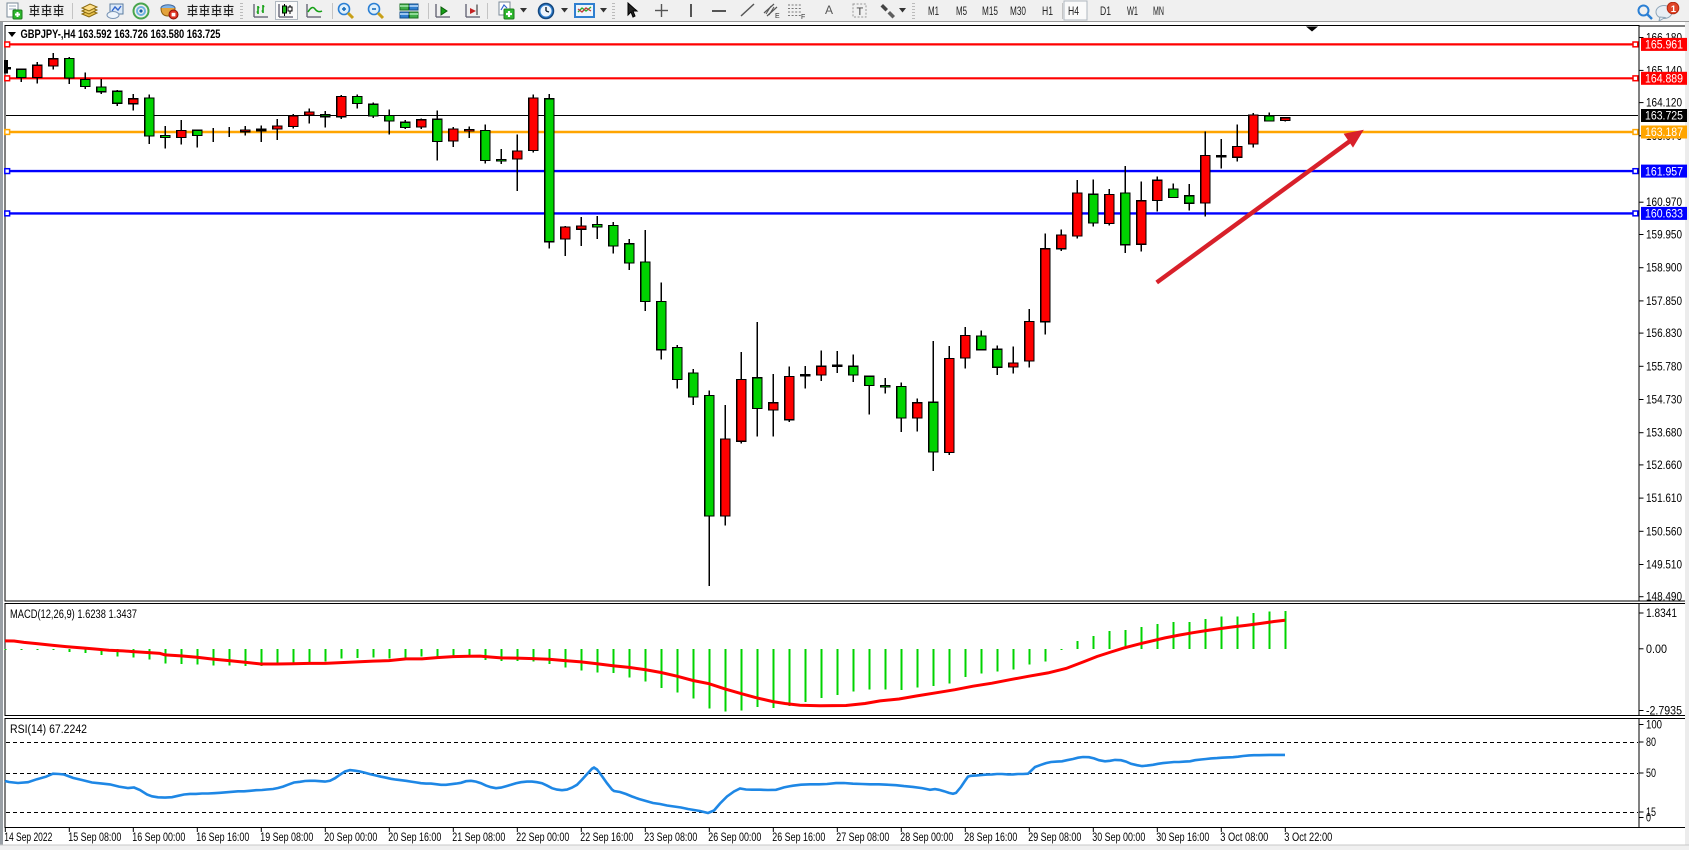  I want to click on svg-text: 28 Sep 00:00, so click(926, 838).